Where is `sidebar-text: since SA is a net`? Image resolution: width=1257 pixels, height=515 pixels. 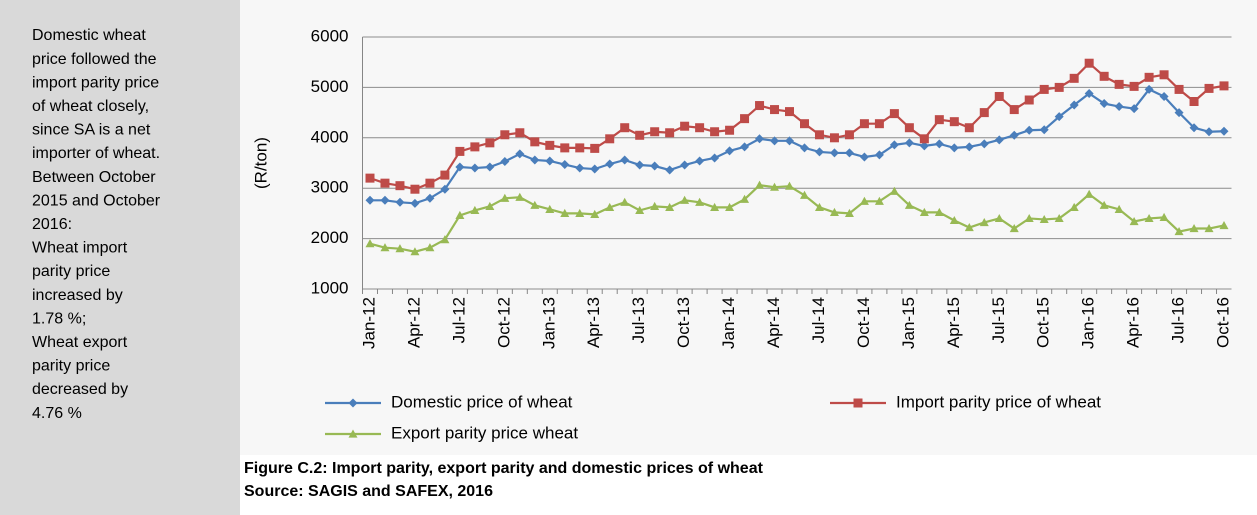 sidebar-text: since SA is a net is located at coordinates (91, 130).